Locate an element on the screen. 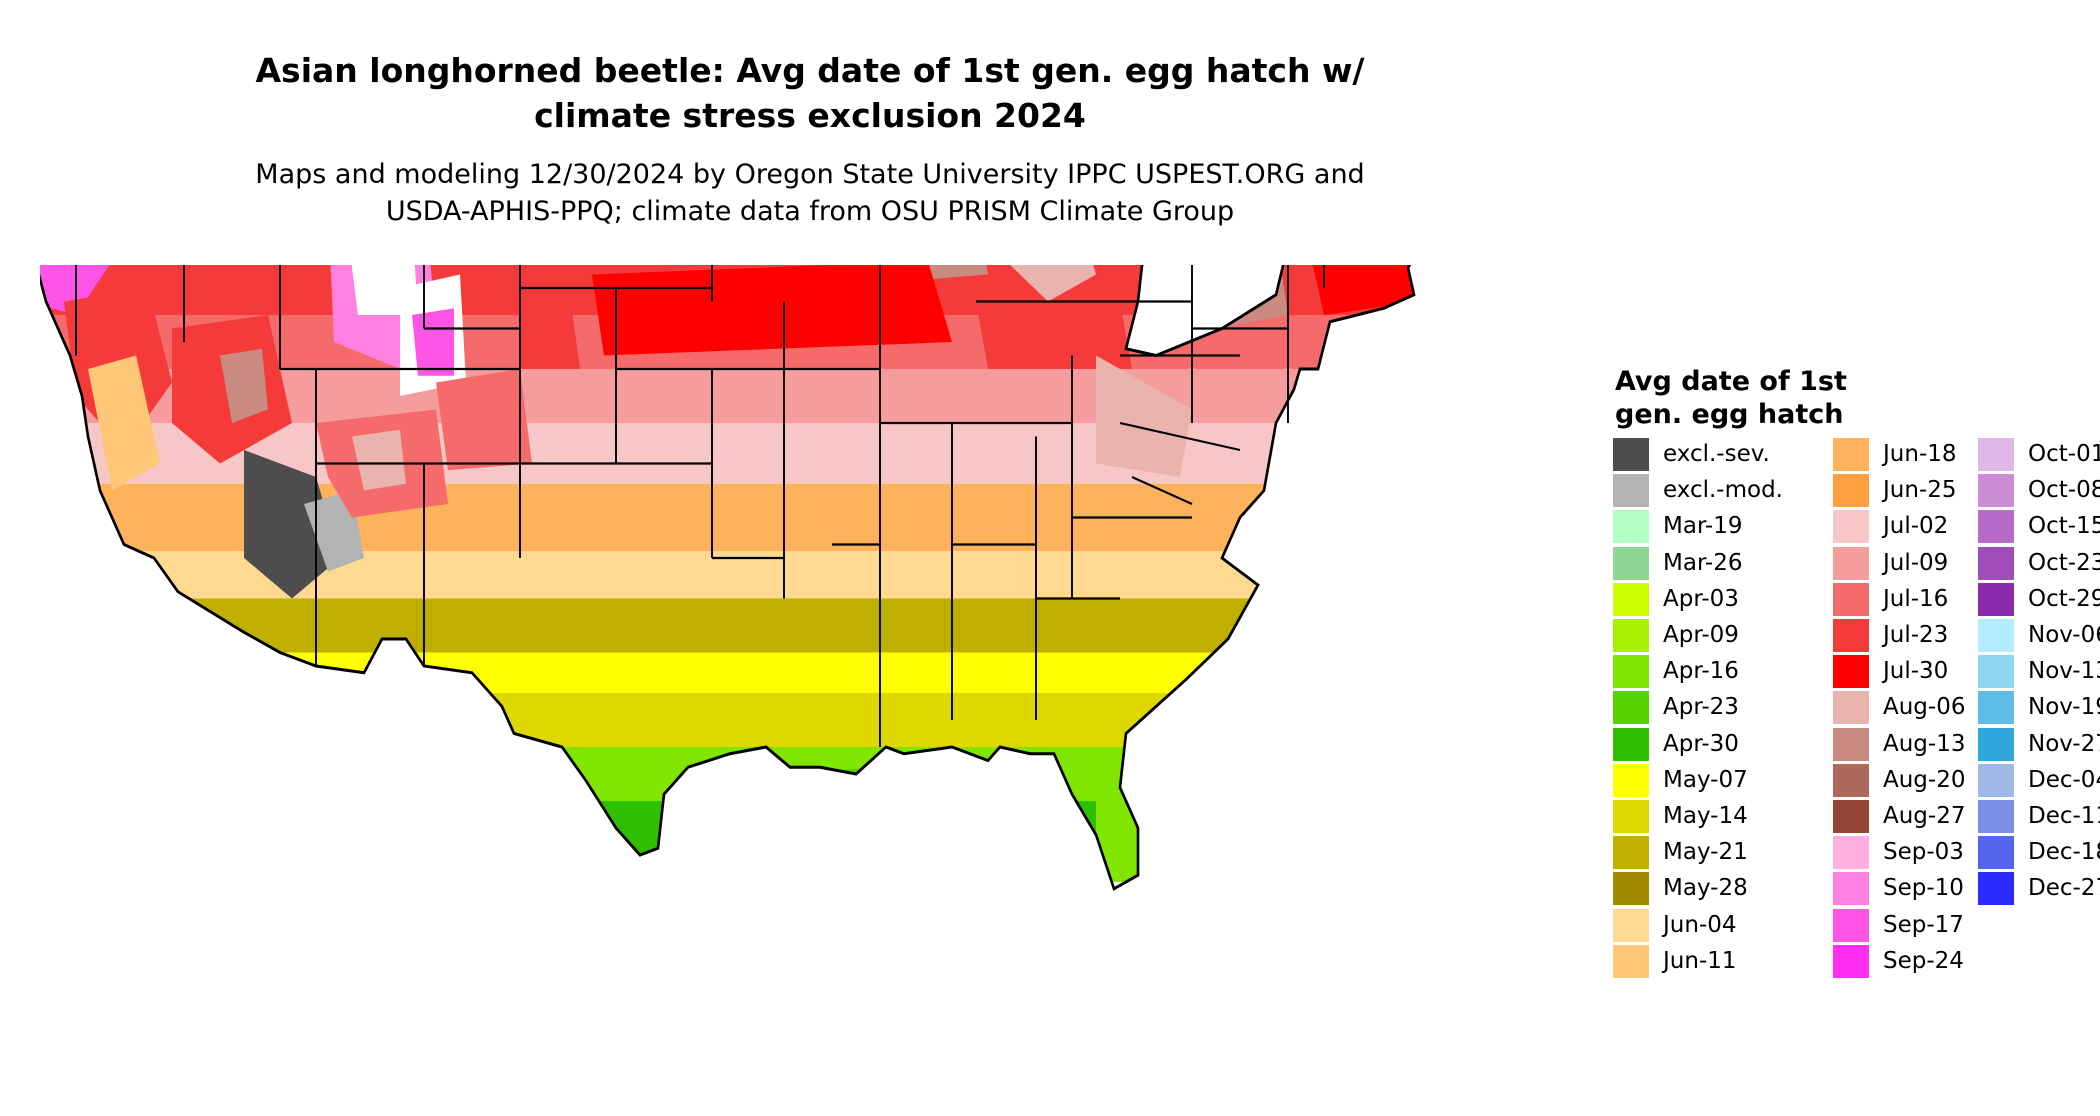 The width and height of the screenshot is (2100, 1116). legend-item: May-14 is located at coordinates (1713, 816).